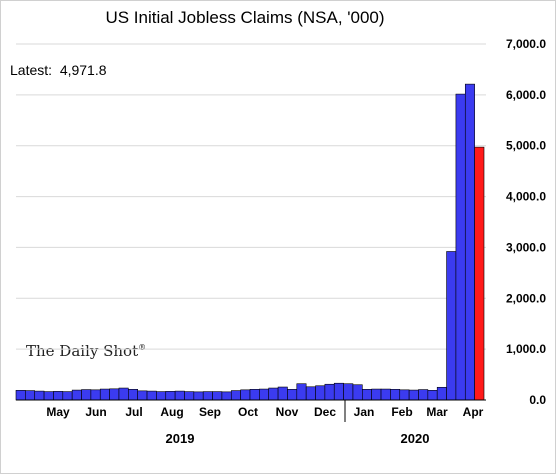 This screenshot has height=474, width=556. I want to click on bar-latest, so click(479, 273).